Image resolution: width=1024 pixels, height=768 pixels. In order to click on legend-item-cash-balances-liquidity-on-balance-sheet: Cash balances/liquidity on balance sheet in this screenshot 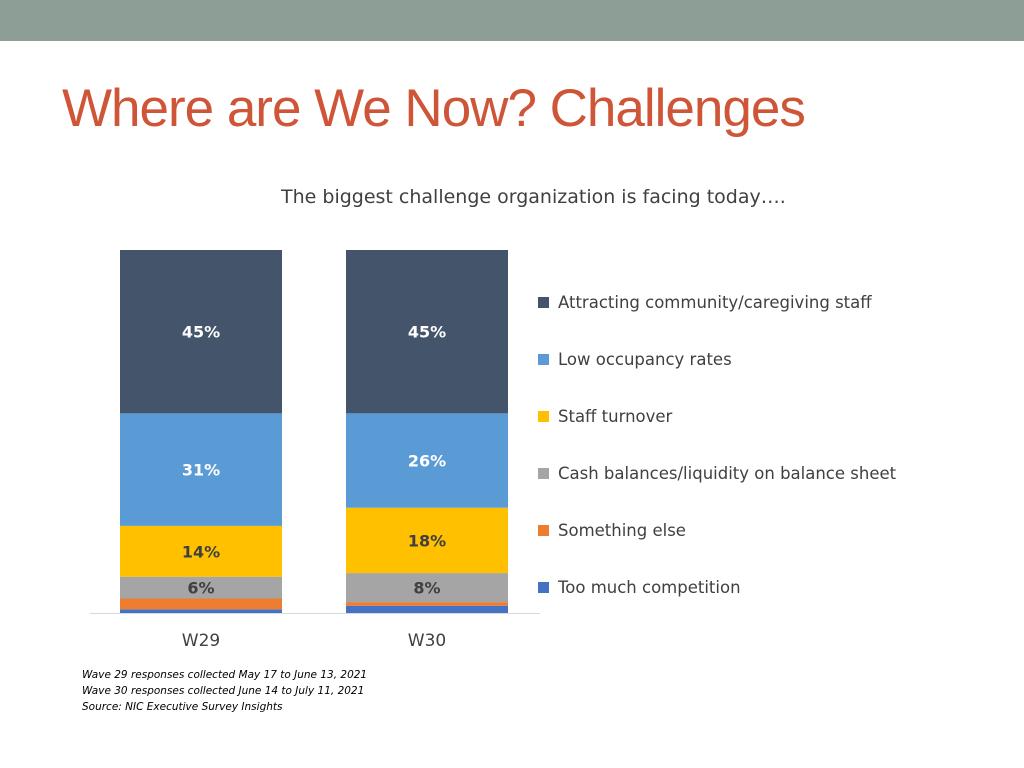, I will do `click(717, 473)`.